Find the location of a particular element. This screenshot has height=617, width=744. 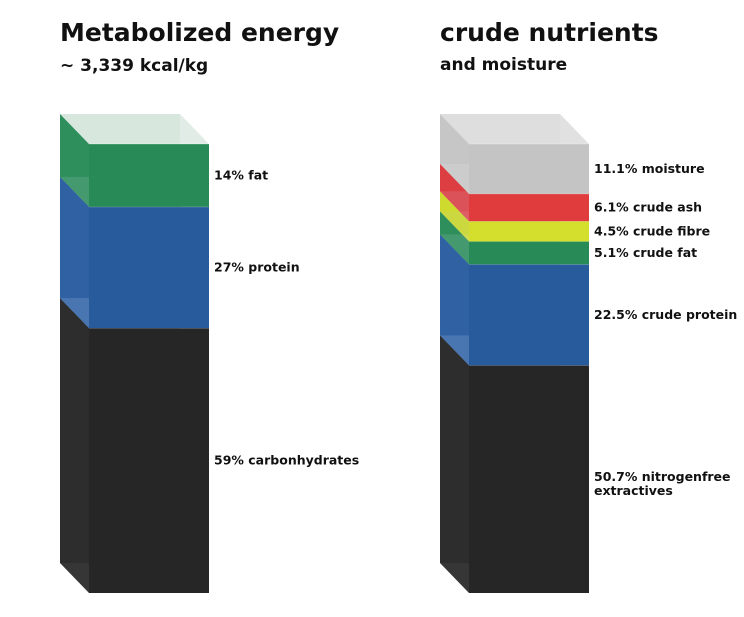

segment-label-4-5-crude-fibre: 4.5% crude fibre is located at coordinates (652, 230).